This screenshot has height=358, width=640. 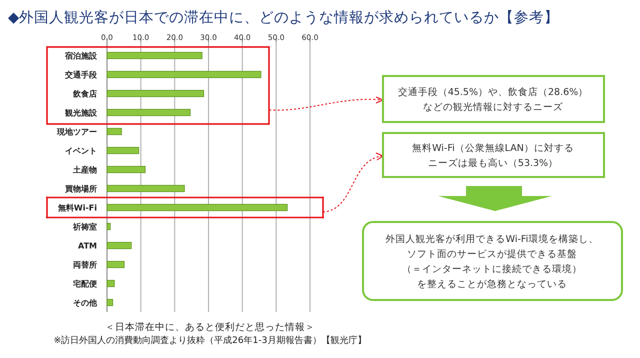 I want to click on y-tick-label: 土産物, so click(x=84, y=169).